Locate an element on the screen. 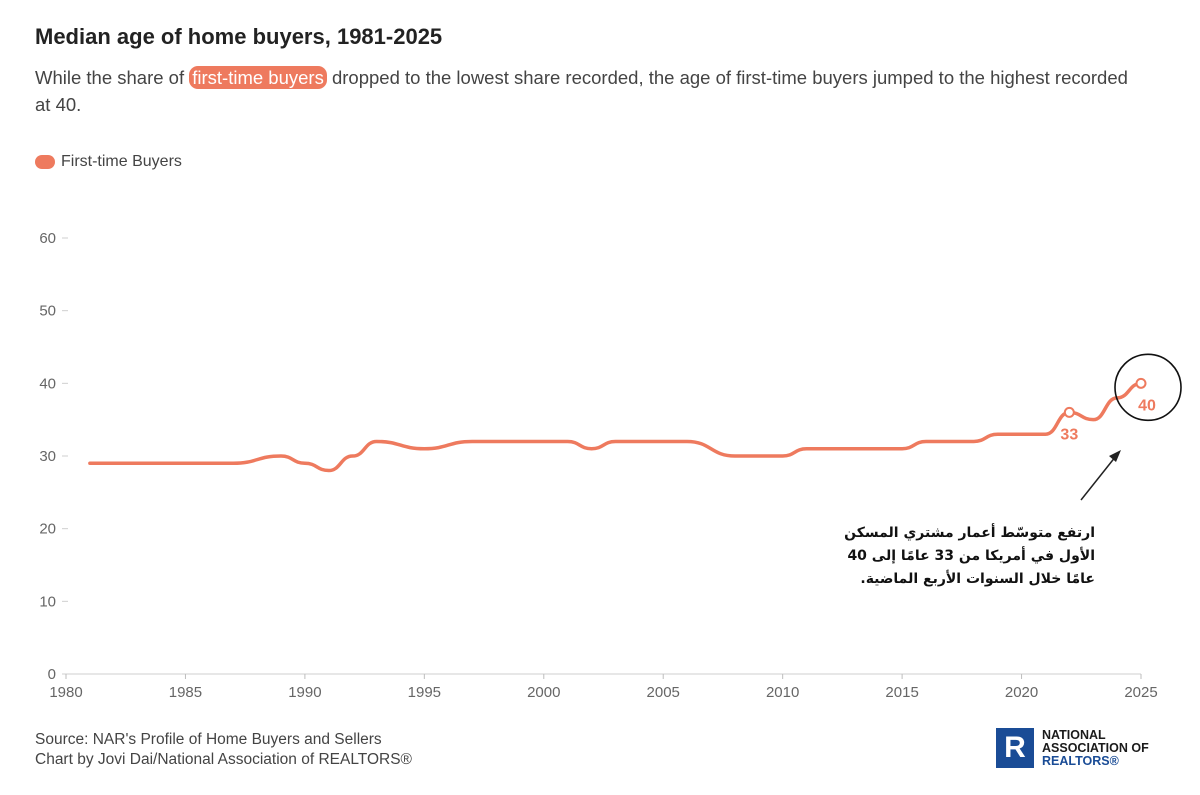 The image size is (1200, 795). x-tick-label: 2025 is located at coordinates (1140, 692).